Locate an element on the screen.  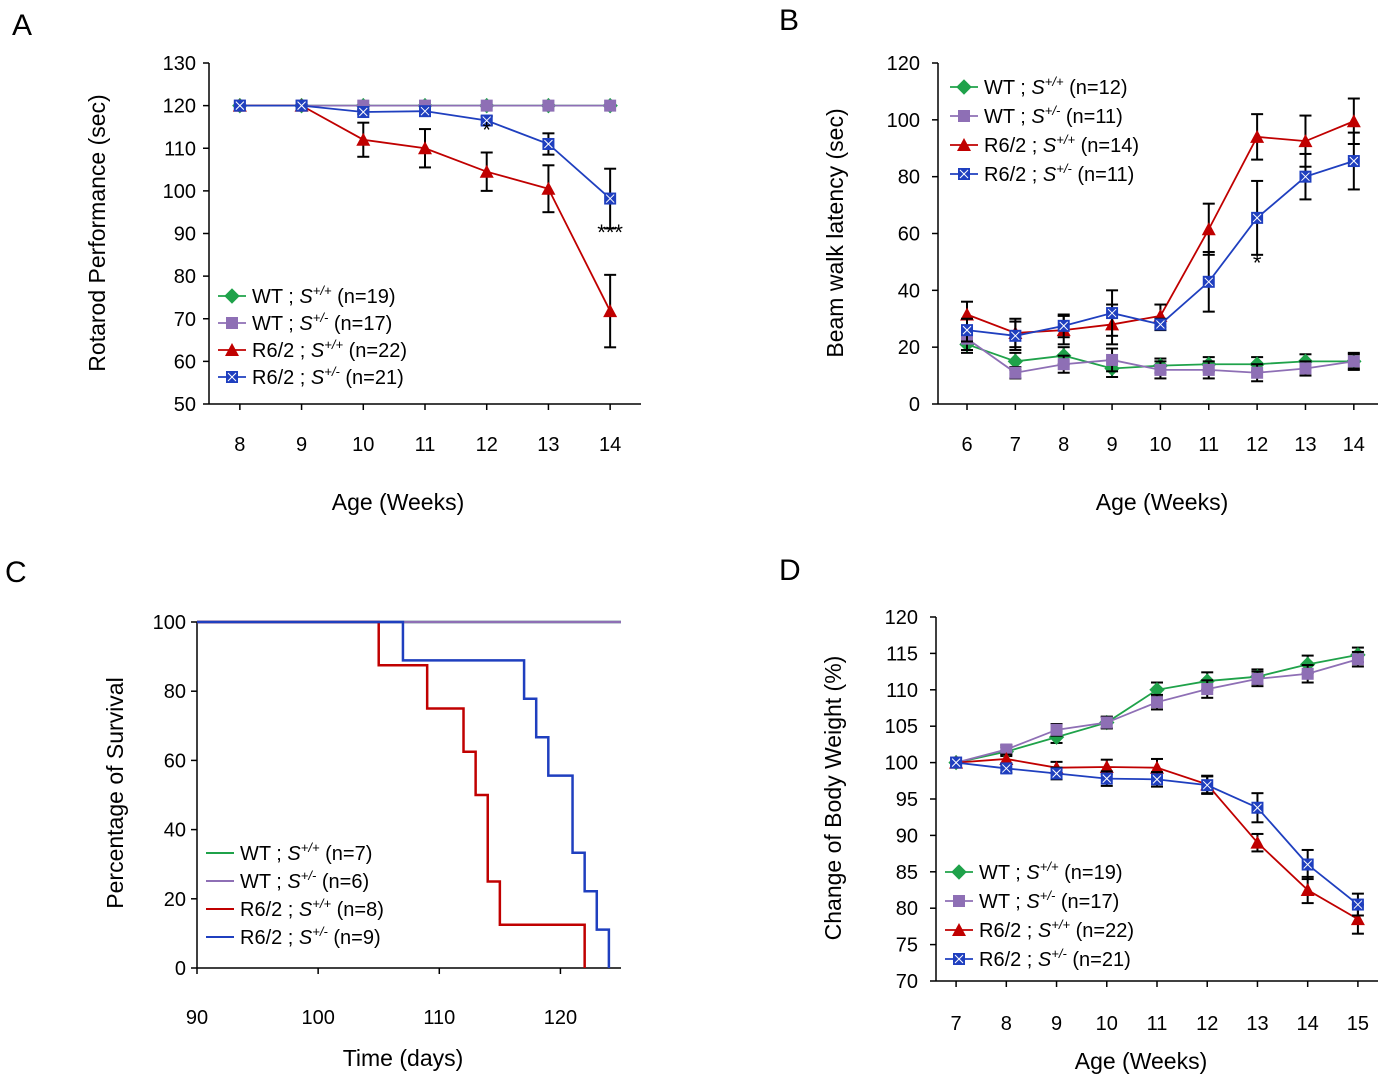
legend-label: WT ; S+/- (n=11) is located at coordinates (1053, 115).